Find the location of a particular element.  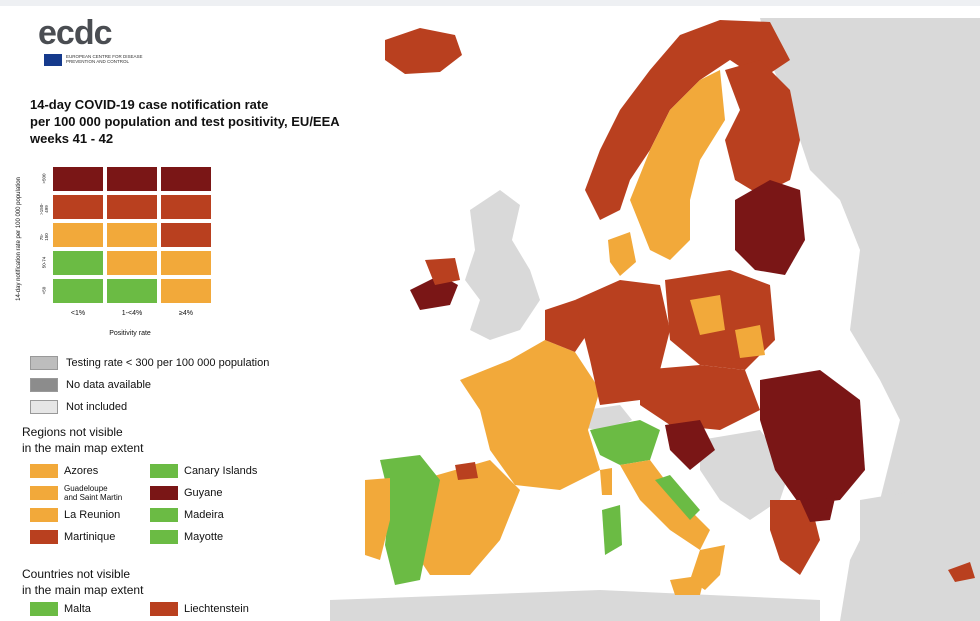

matrix-x-axis-title: Positivity rate is located at coordinates (130, 333).